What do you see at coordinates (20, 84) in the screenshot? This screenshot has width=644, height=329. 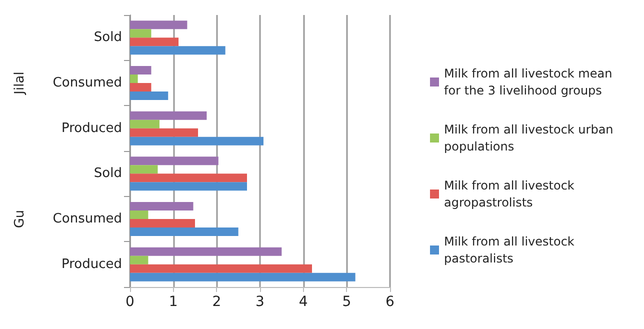 I see `text: Jilal` at bounding box center [20, 84].